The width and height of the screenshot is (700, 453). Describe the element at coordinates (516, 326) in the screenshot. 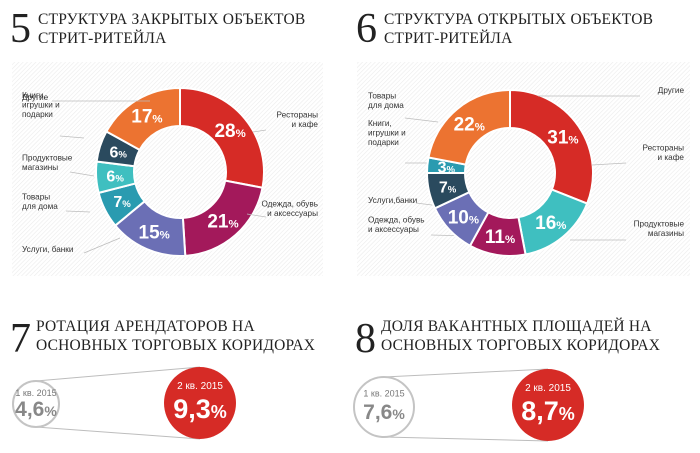

I see `chart-title-line-1: ДОЛЯ ВАКАНТНЫХ ПЛОЩАДЕЙ НА` at that location.